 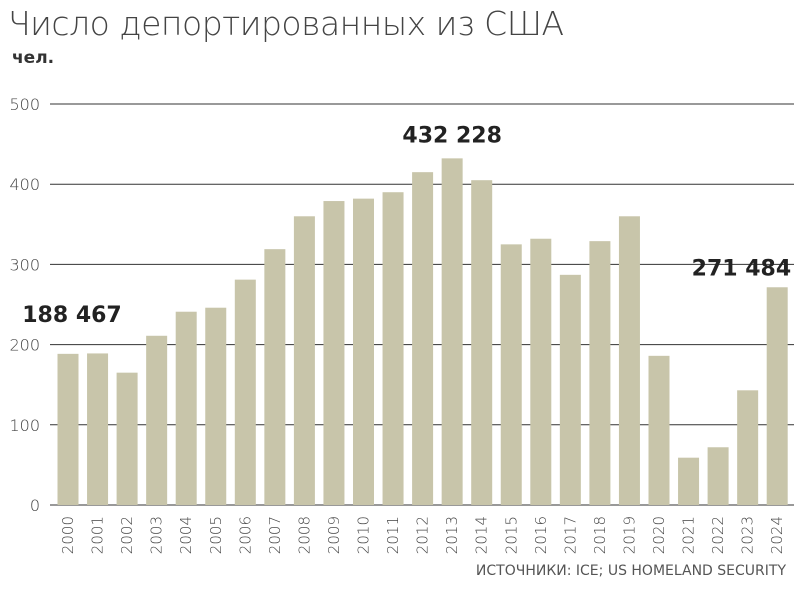 I want to click on x-tick-label: 2020, so click(x=659, y=535).